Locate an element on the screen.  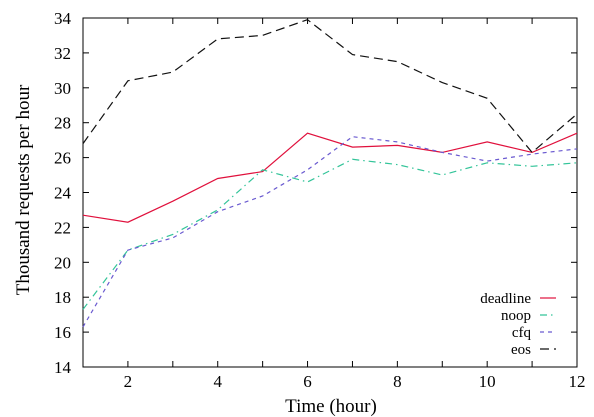
x-tick-label: 12 is located at coordinates (577, 381).